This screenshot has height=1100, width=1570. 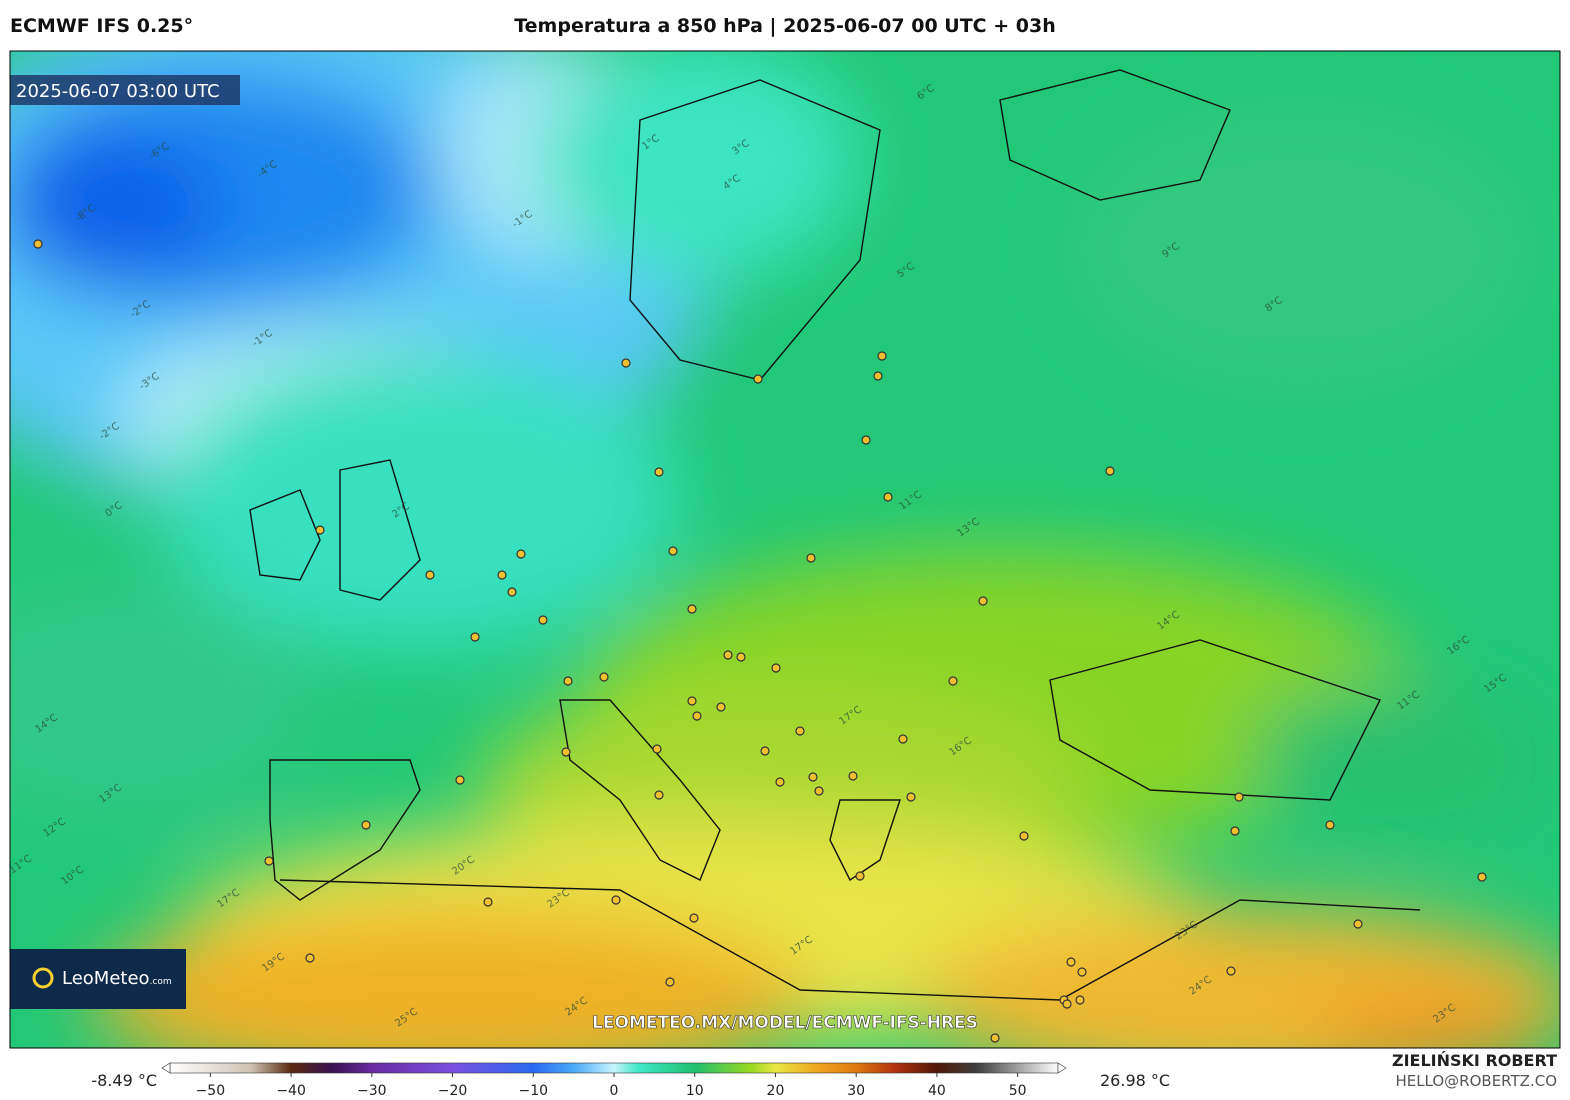 I want to click on colorbar-tick-label: −30, so click(x=372, y=1091).